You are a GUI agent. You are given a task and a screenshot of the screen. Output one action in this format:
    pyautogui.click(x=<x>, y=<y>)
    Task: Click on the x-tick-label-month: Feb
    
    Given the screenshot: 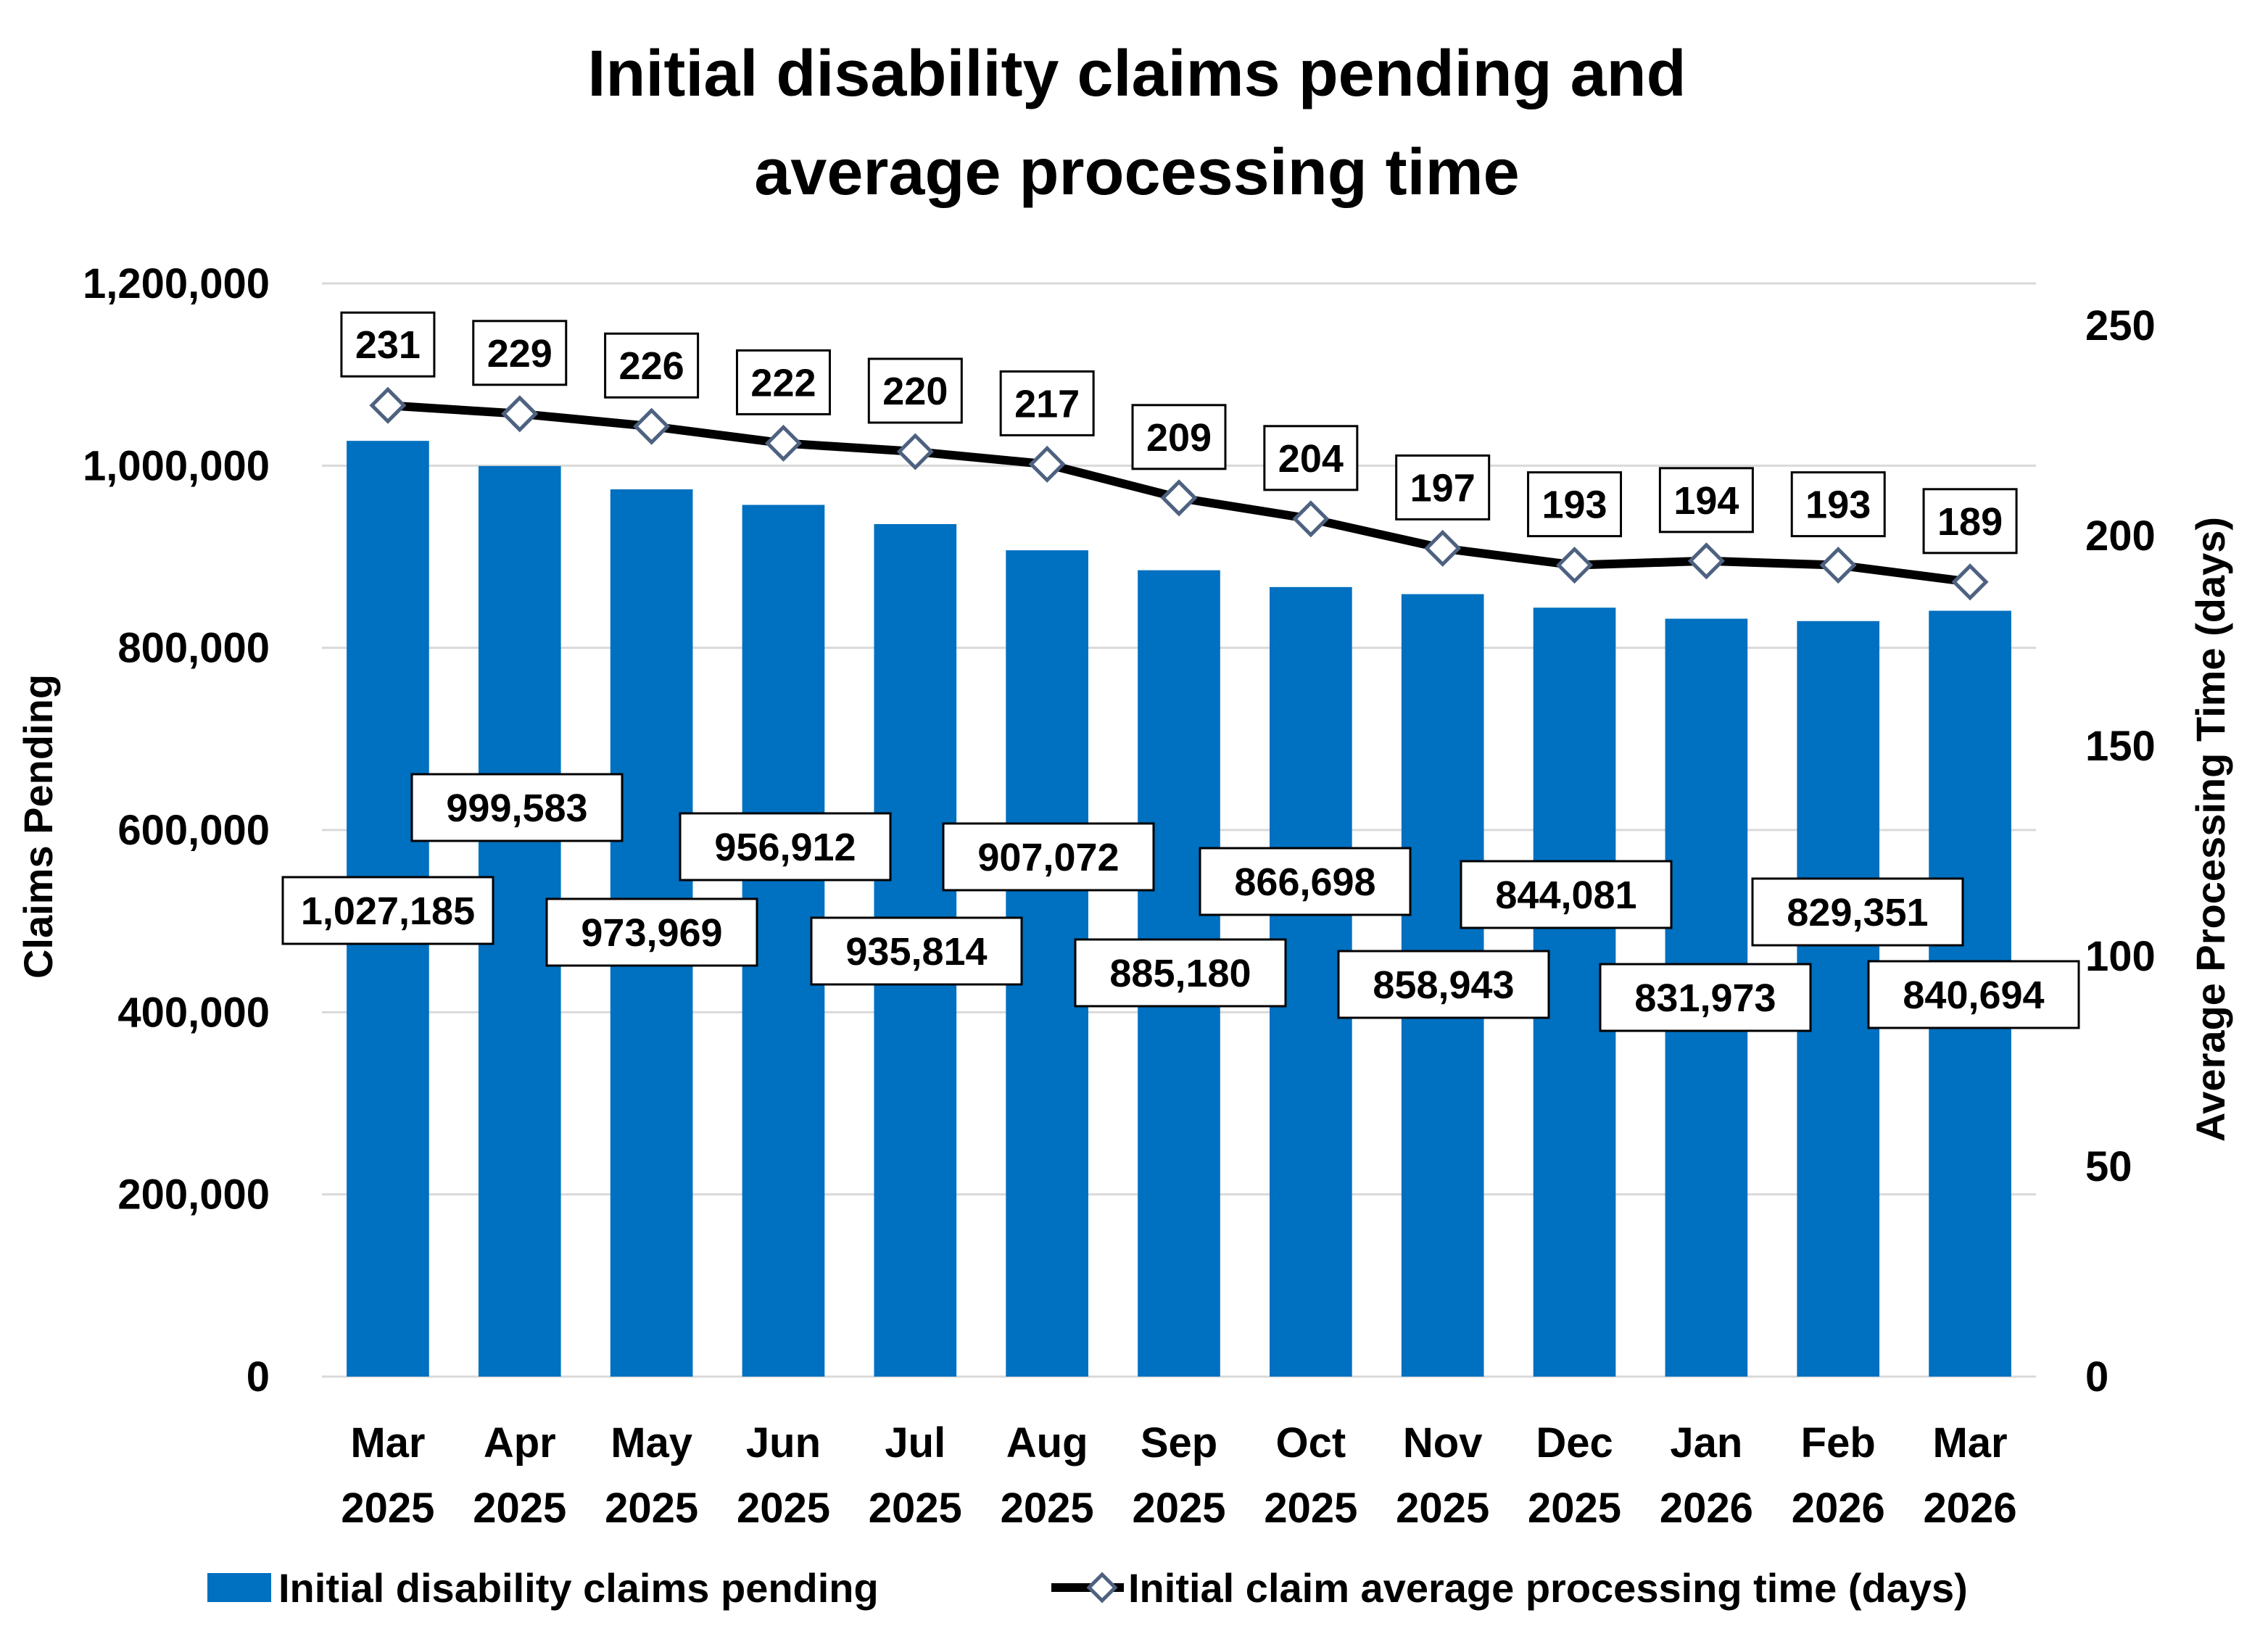 What is the action you would take?
    pyautogui.click(x=1838, y=1442)
    